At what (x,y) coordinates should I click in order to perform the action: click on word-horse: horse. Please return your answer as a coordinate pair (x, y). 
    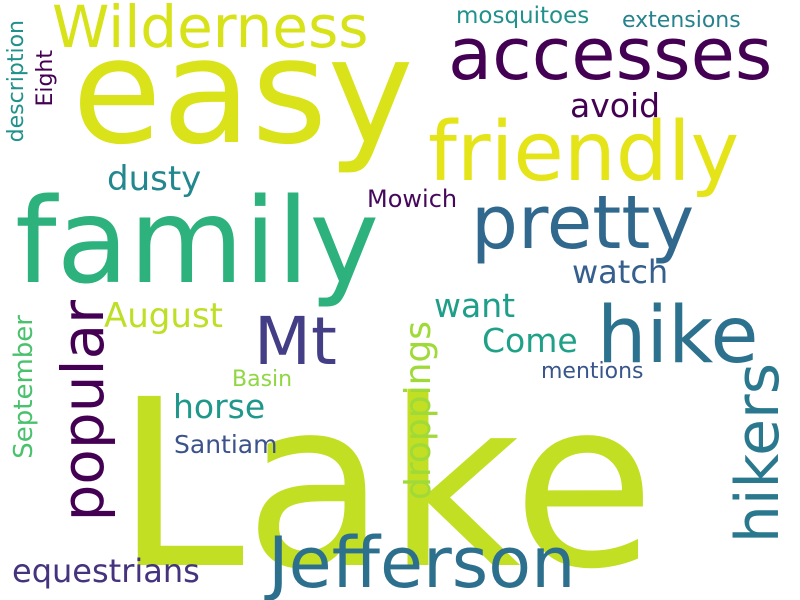
    Looking at the image, I should click on (219, 406).